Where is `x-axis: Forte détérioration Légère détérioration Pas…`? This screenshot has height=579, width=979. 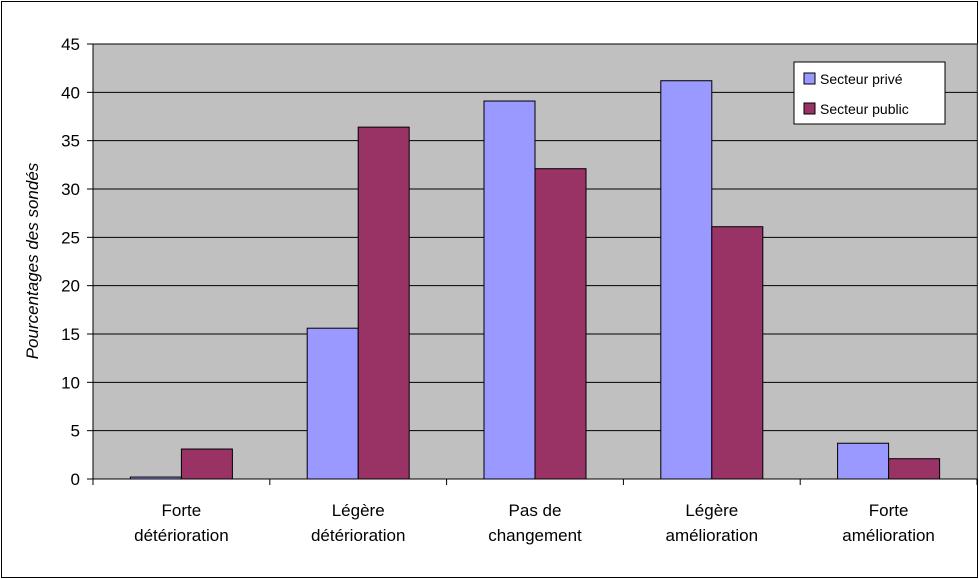 x-axis: Forte détérioration Légère détérioration Pas… is located at coordinates (535, 511).